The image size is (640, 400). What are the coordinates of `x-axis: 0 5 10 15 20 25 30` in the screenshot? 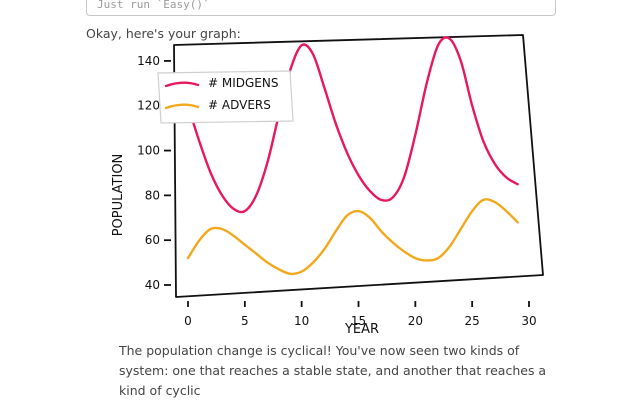 It's located at (360, 314).